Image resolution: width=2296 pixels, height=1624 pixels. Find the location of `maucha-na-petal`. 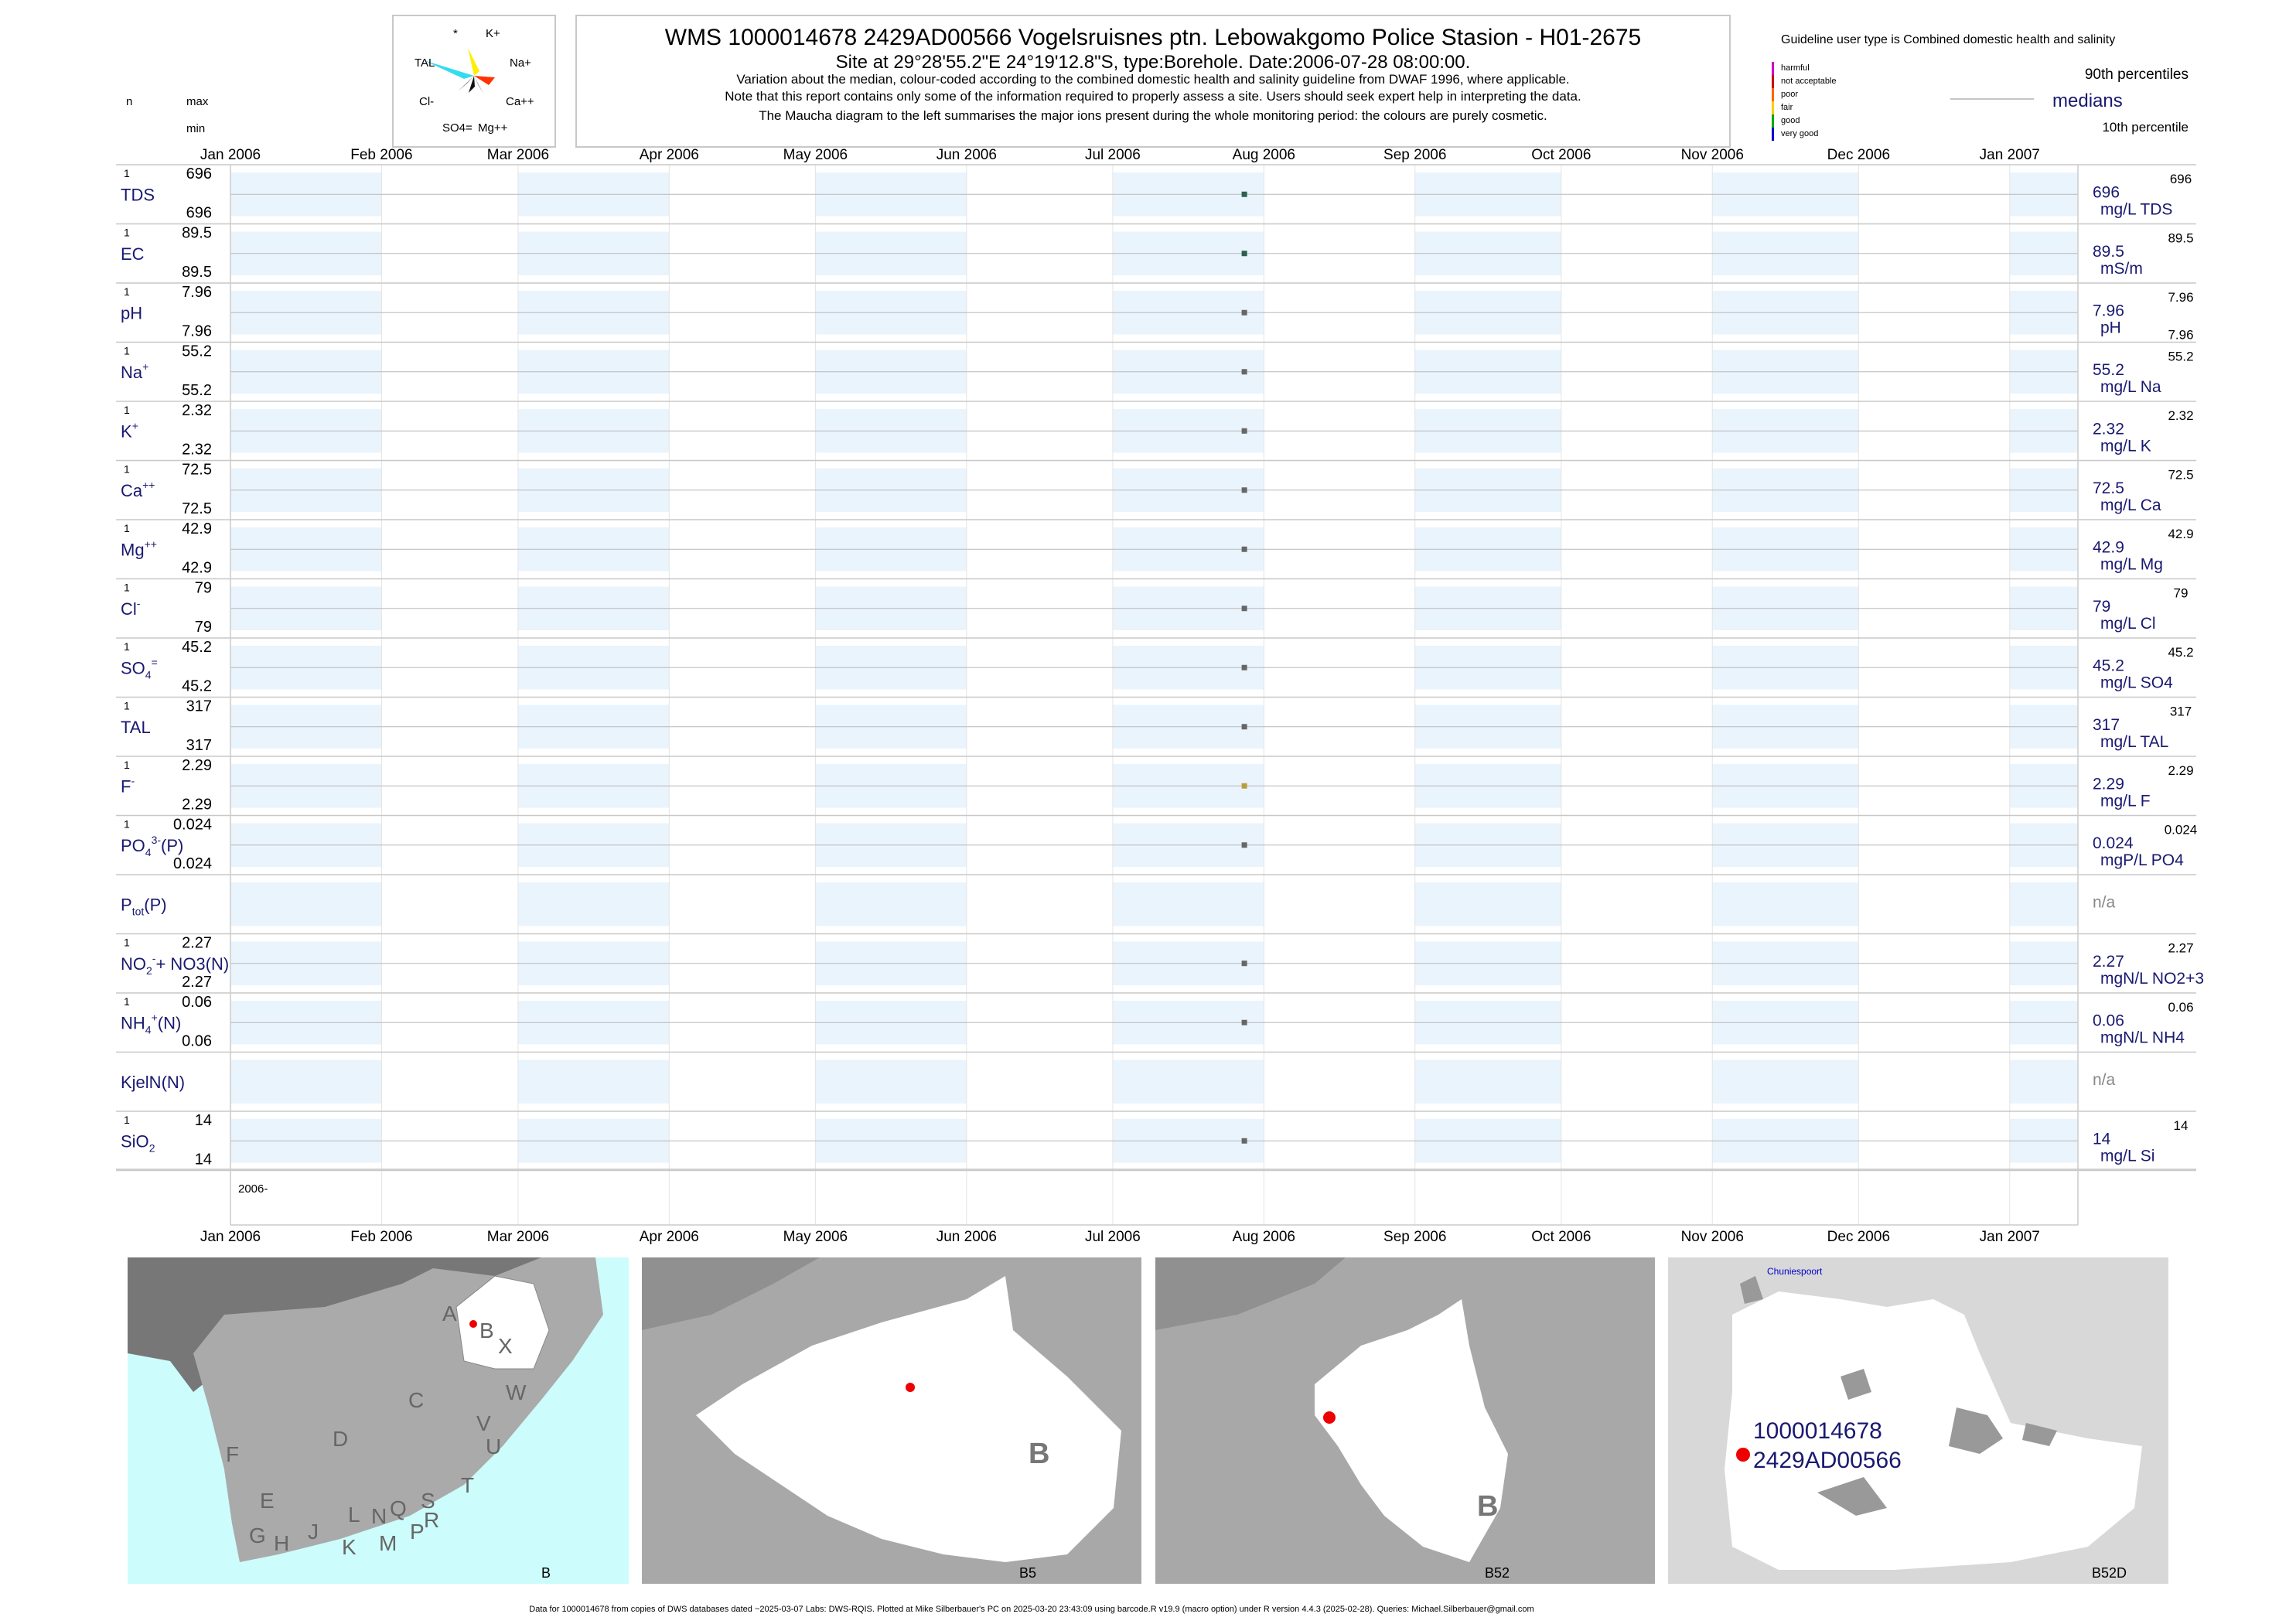

maucha-na-petal is located at coordinates (484, 80).